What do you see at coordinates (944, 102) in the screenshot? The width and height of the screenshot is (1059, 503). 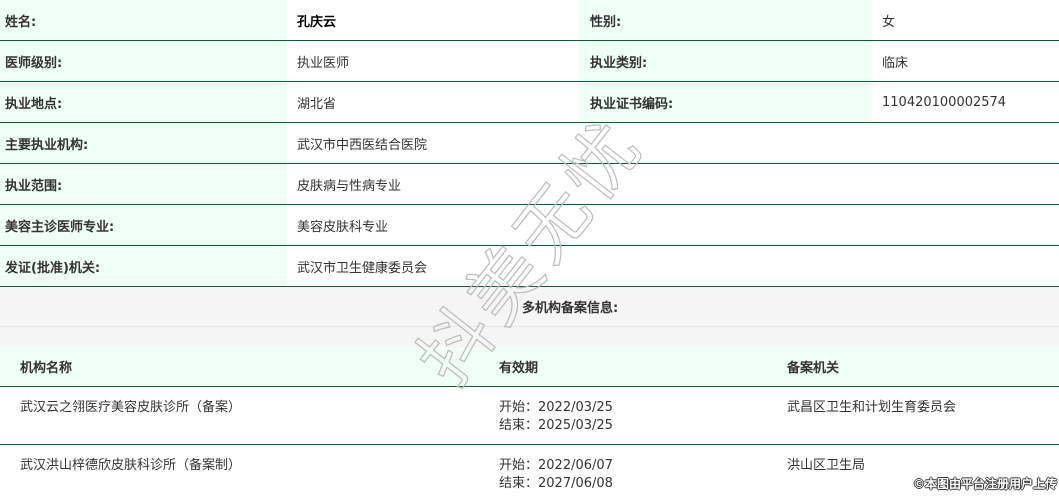 I see `cert-value: 110420100002574` at bounding box center [944, 102].